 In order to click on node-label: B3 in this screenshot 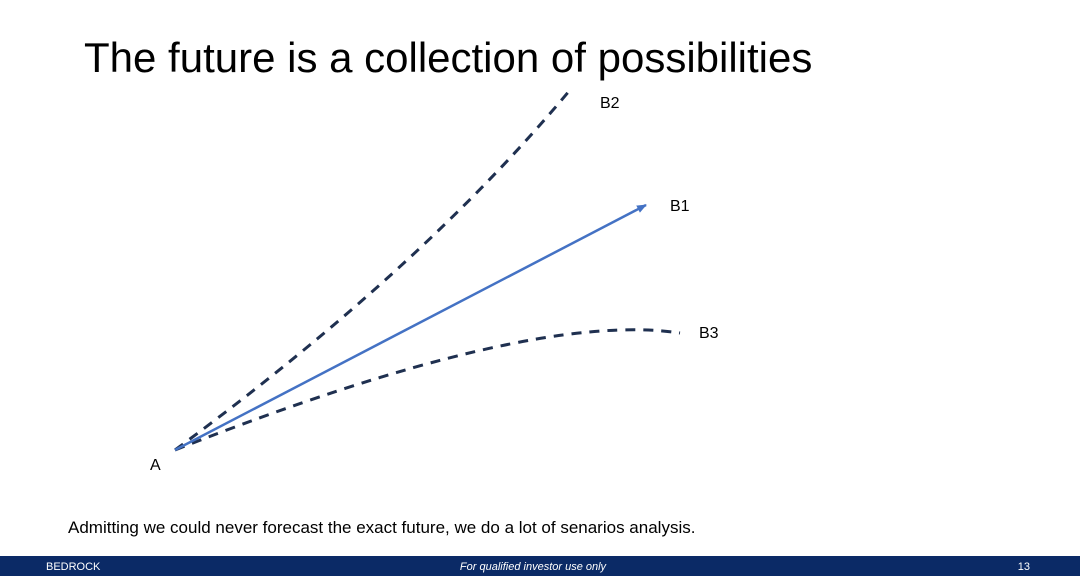, I will do `click(709, 333)`.